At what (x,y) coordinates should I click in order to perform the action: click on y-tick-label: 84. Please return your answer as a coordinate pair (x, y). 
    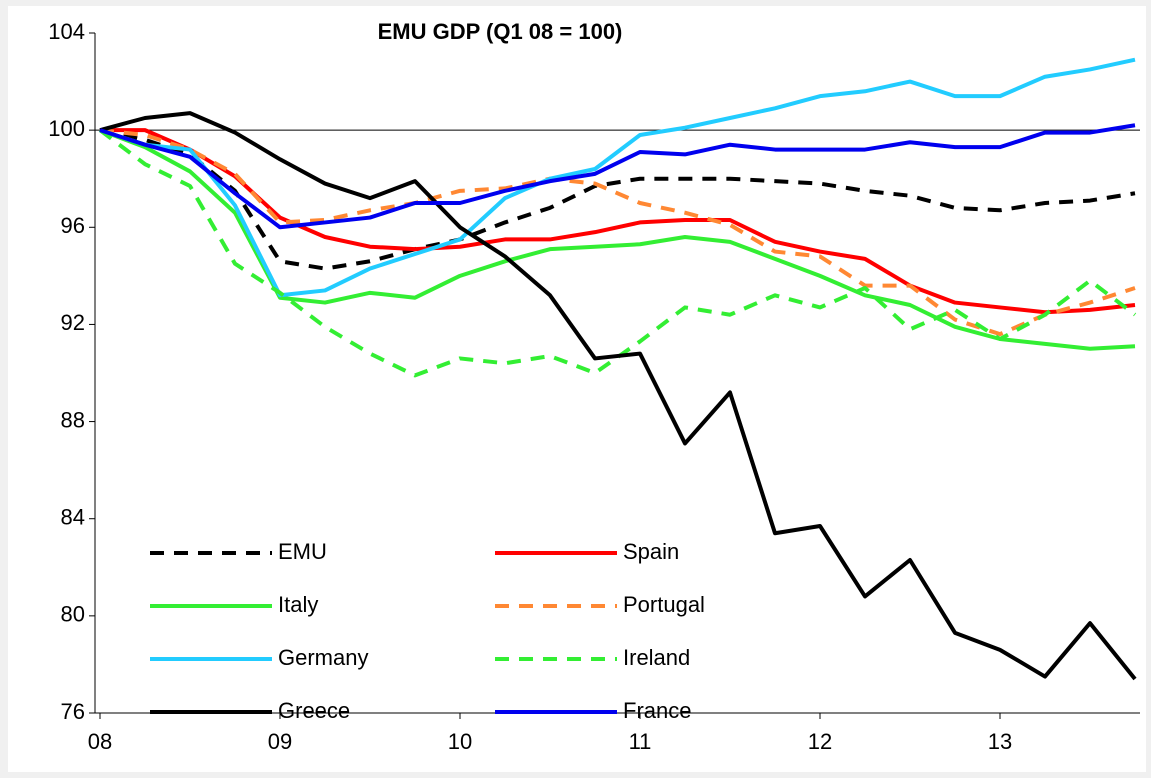
    Looking at the image, I should click on (73, 517).